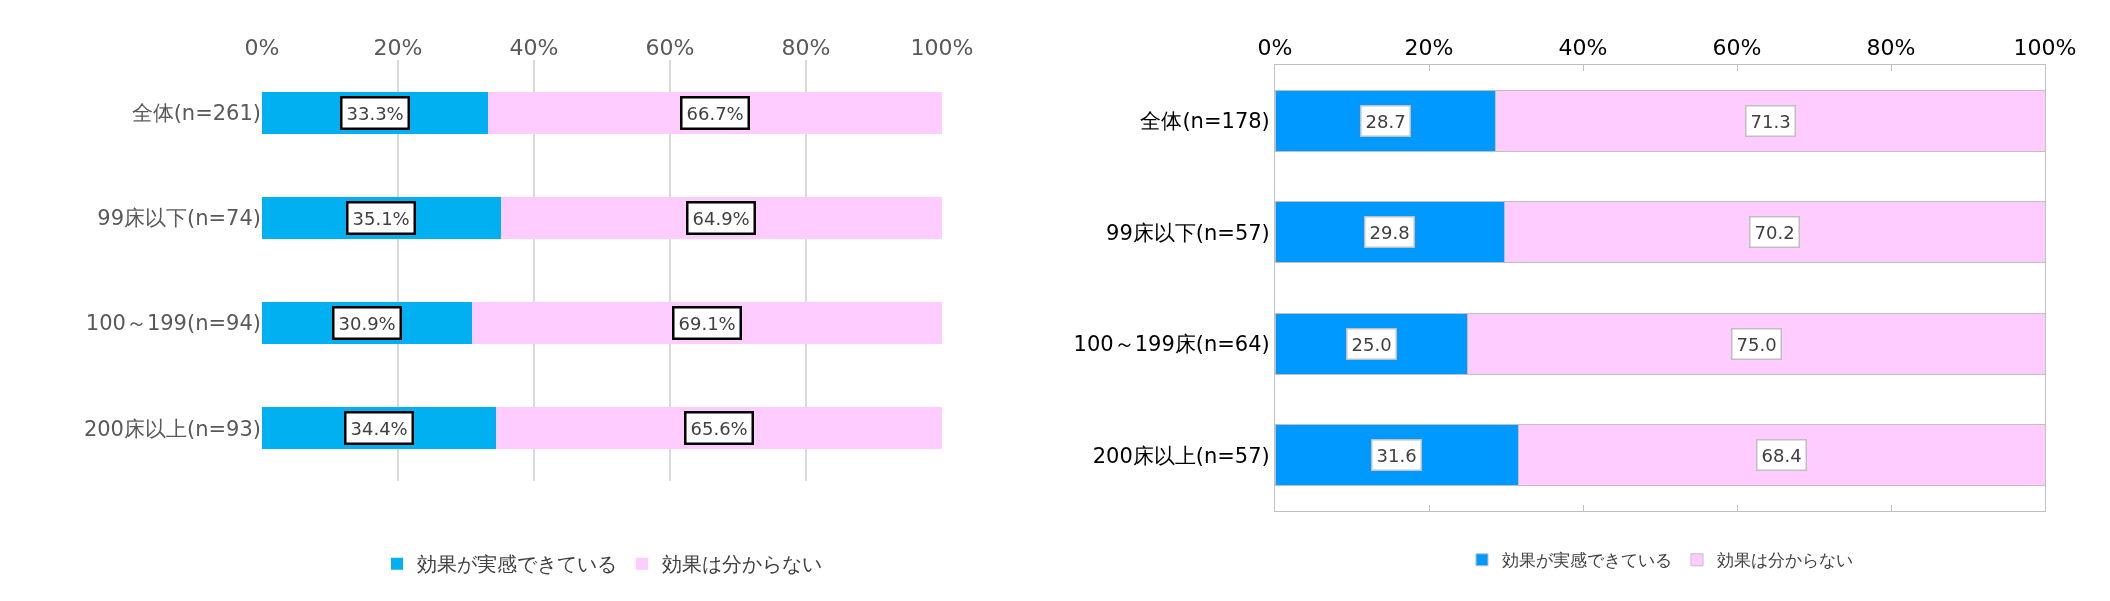  Describe the element at coordinates (1389, 232) in the screenshot. I see `data-label: 29.8` at that location.